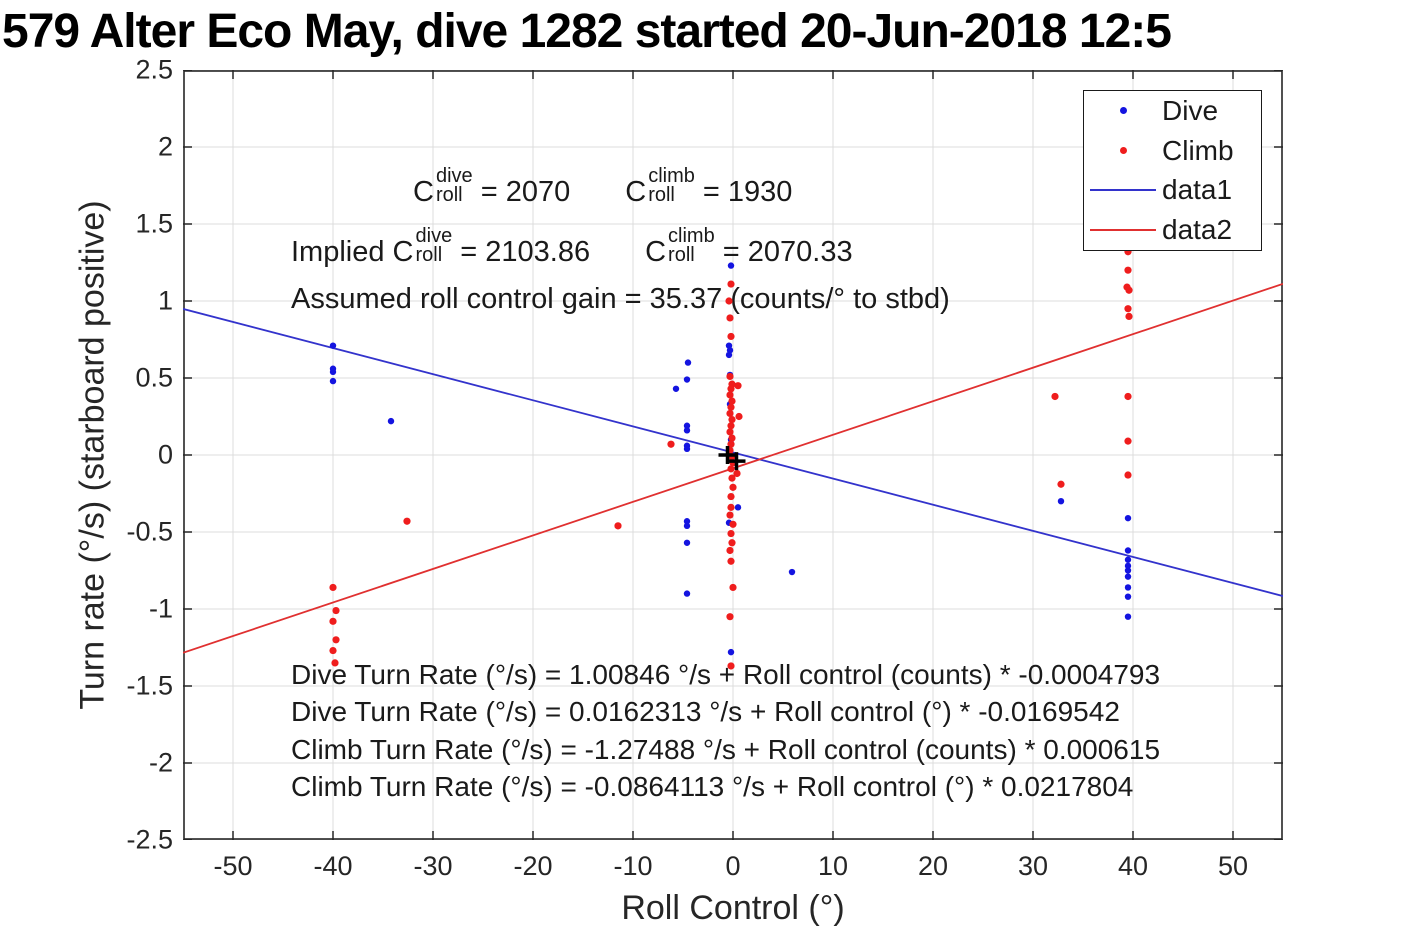  I want to click on y-tick-label: 0.5, so click(154, 377).